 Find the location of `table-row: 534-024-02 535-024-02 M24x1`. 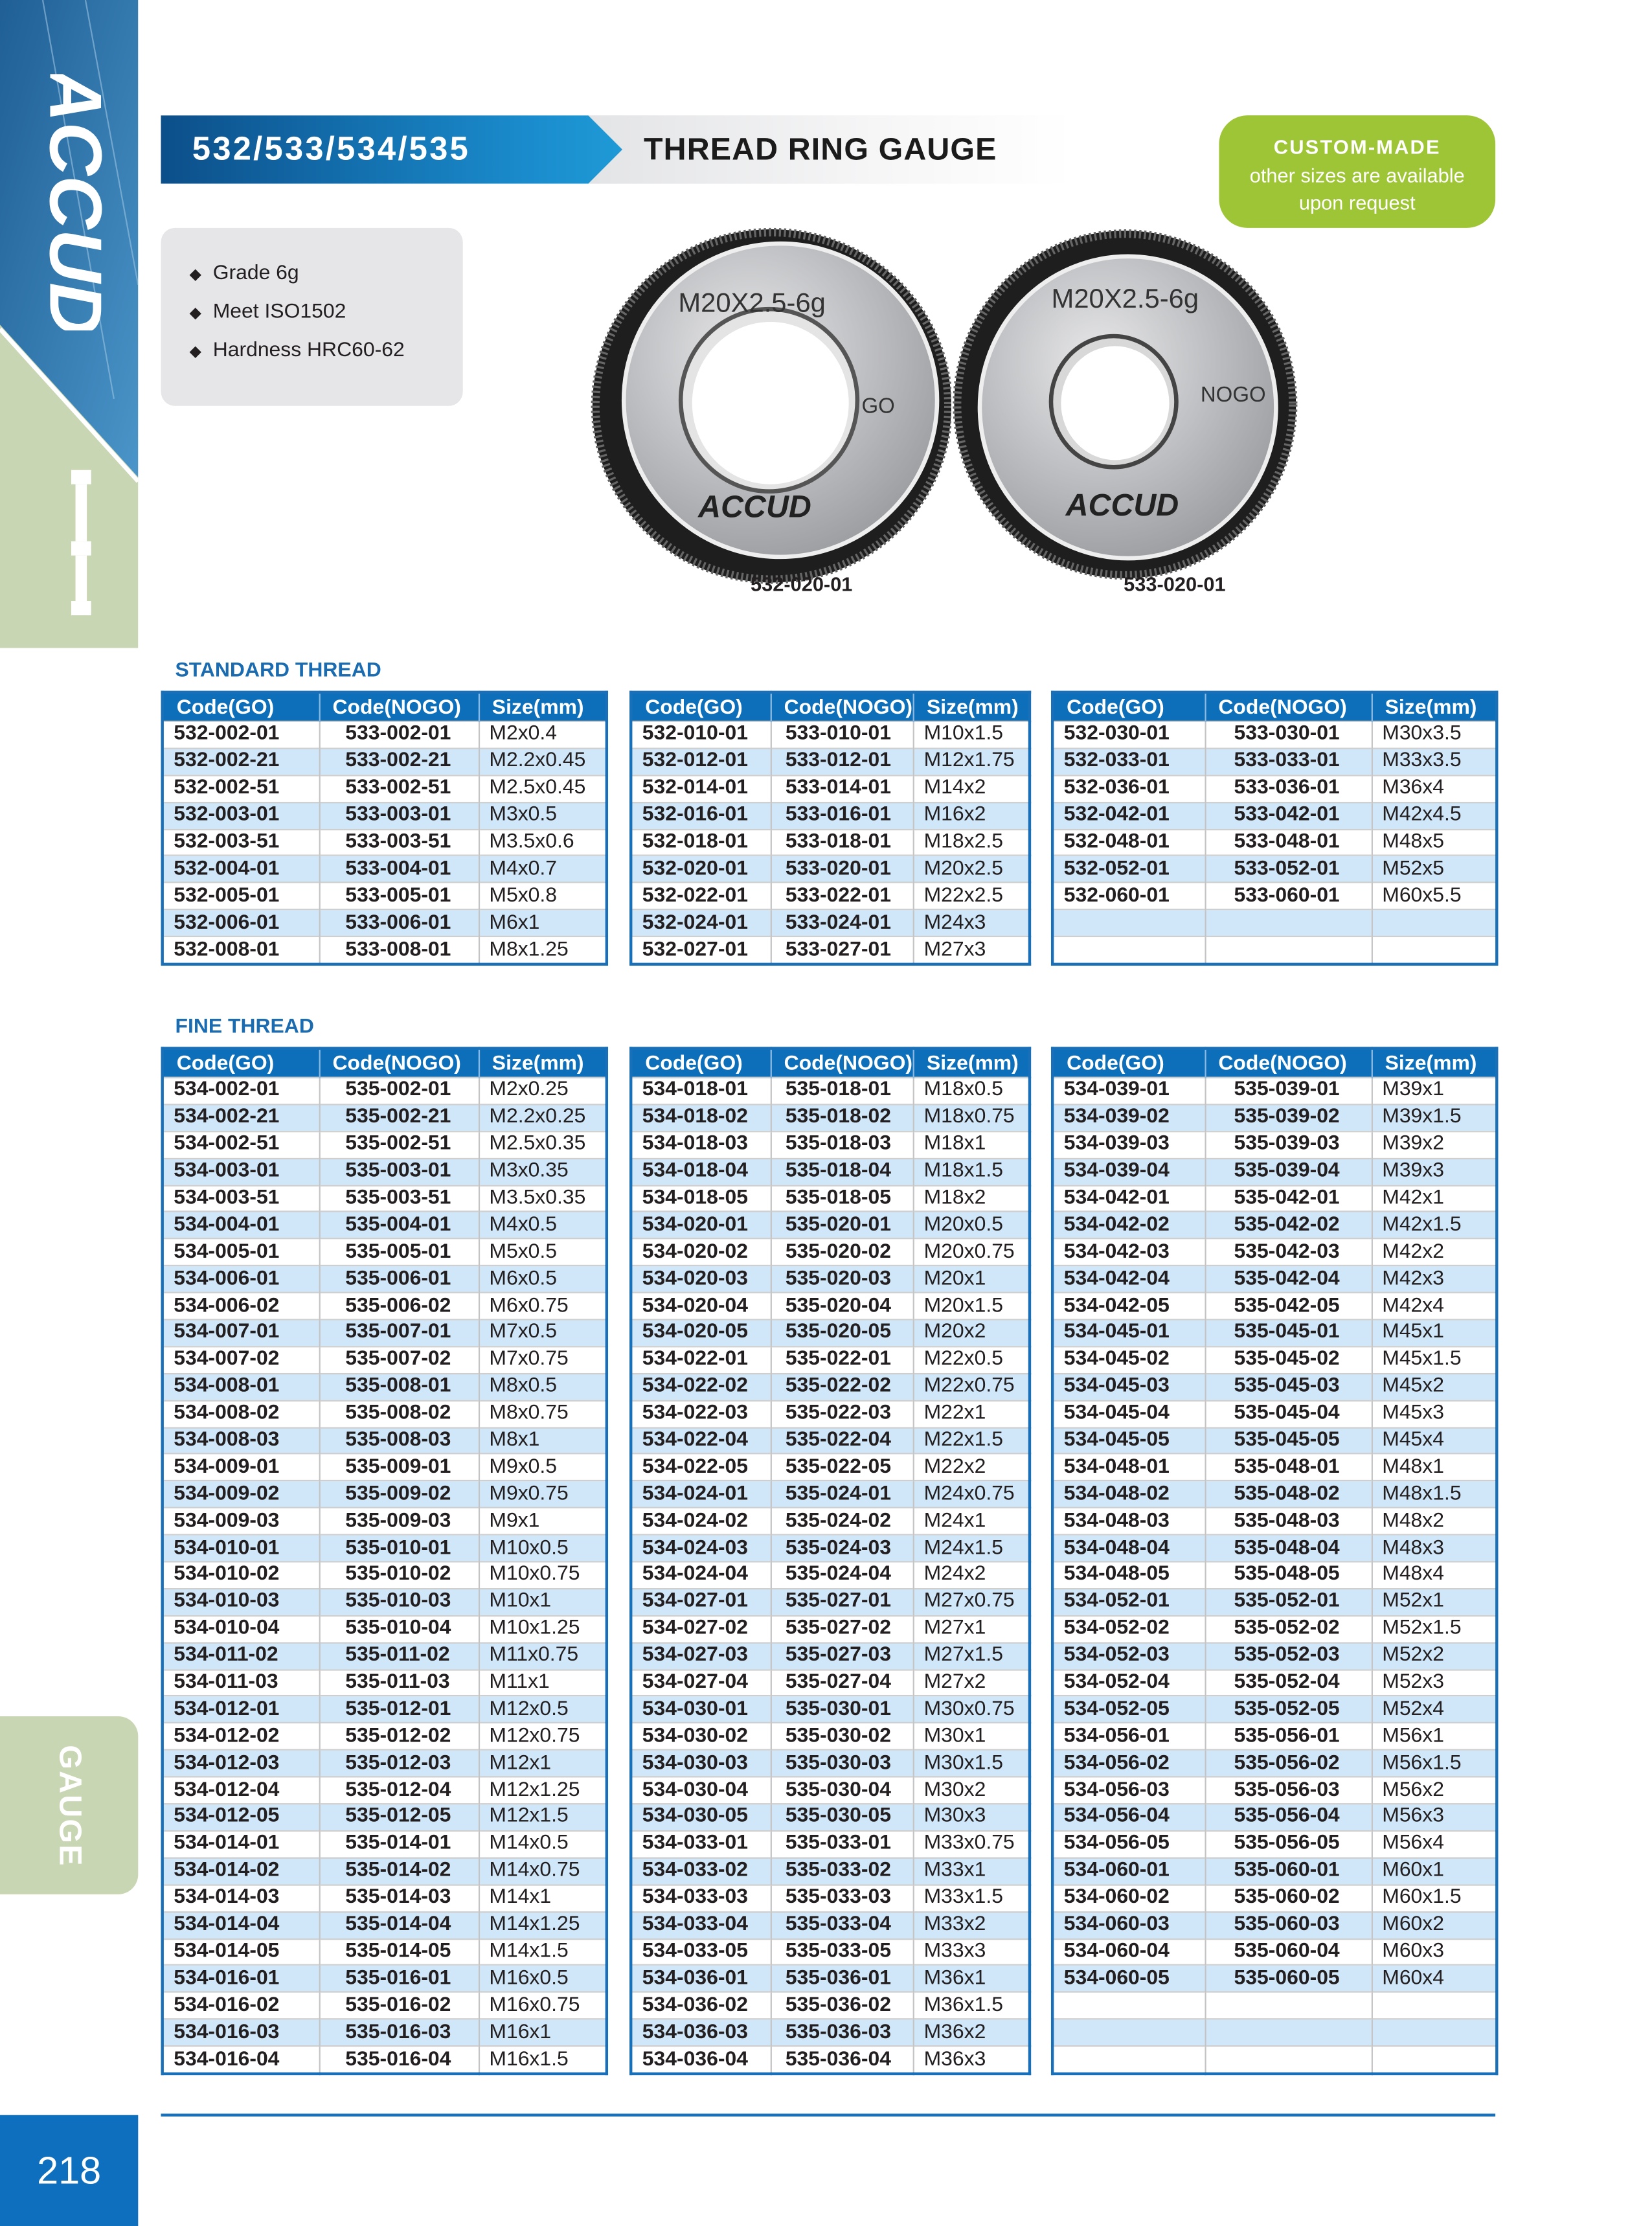

table-row: 534-024-02 535-024-02 M24x1 is located at coordinates (831, 1521).